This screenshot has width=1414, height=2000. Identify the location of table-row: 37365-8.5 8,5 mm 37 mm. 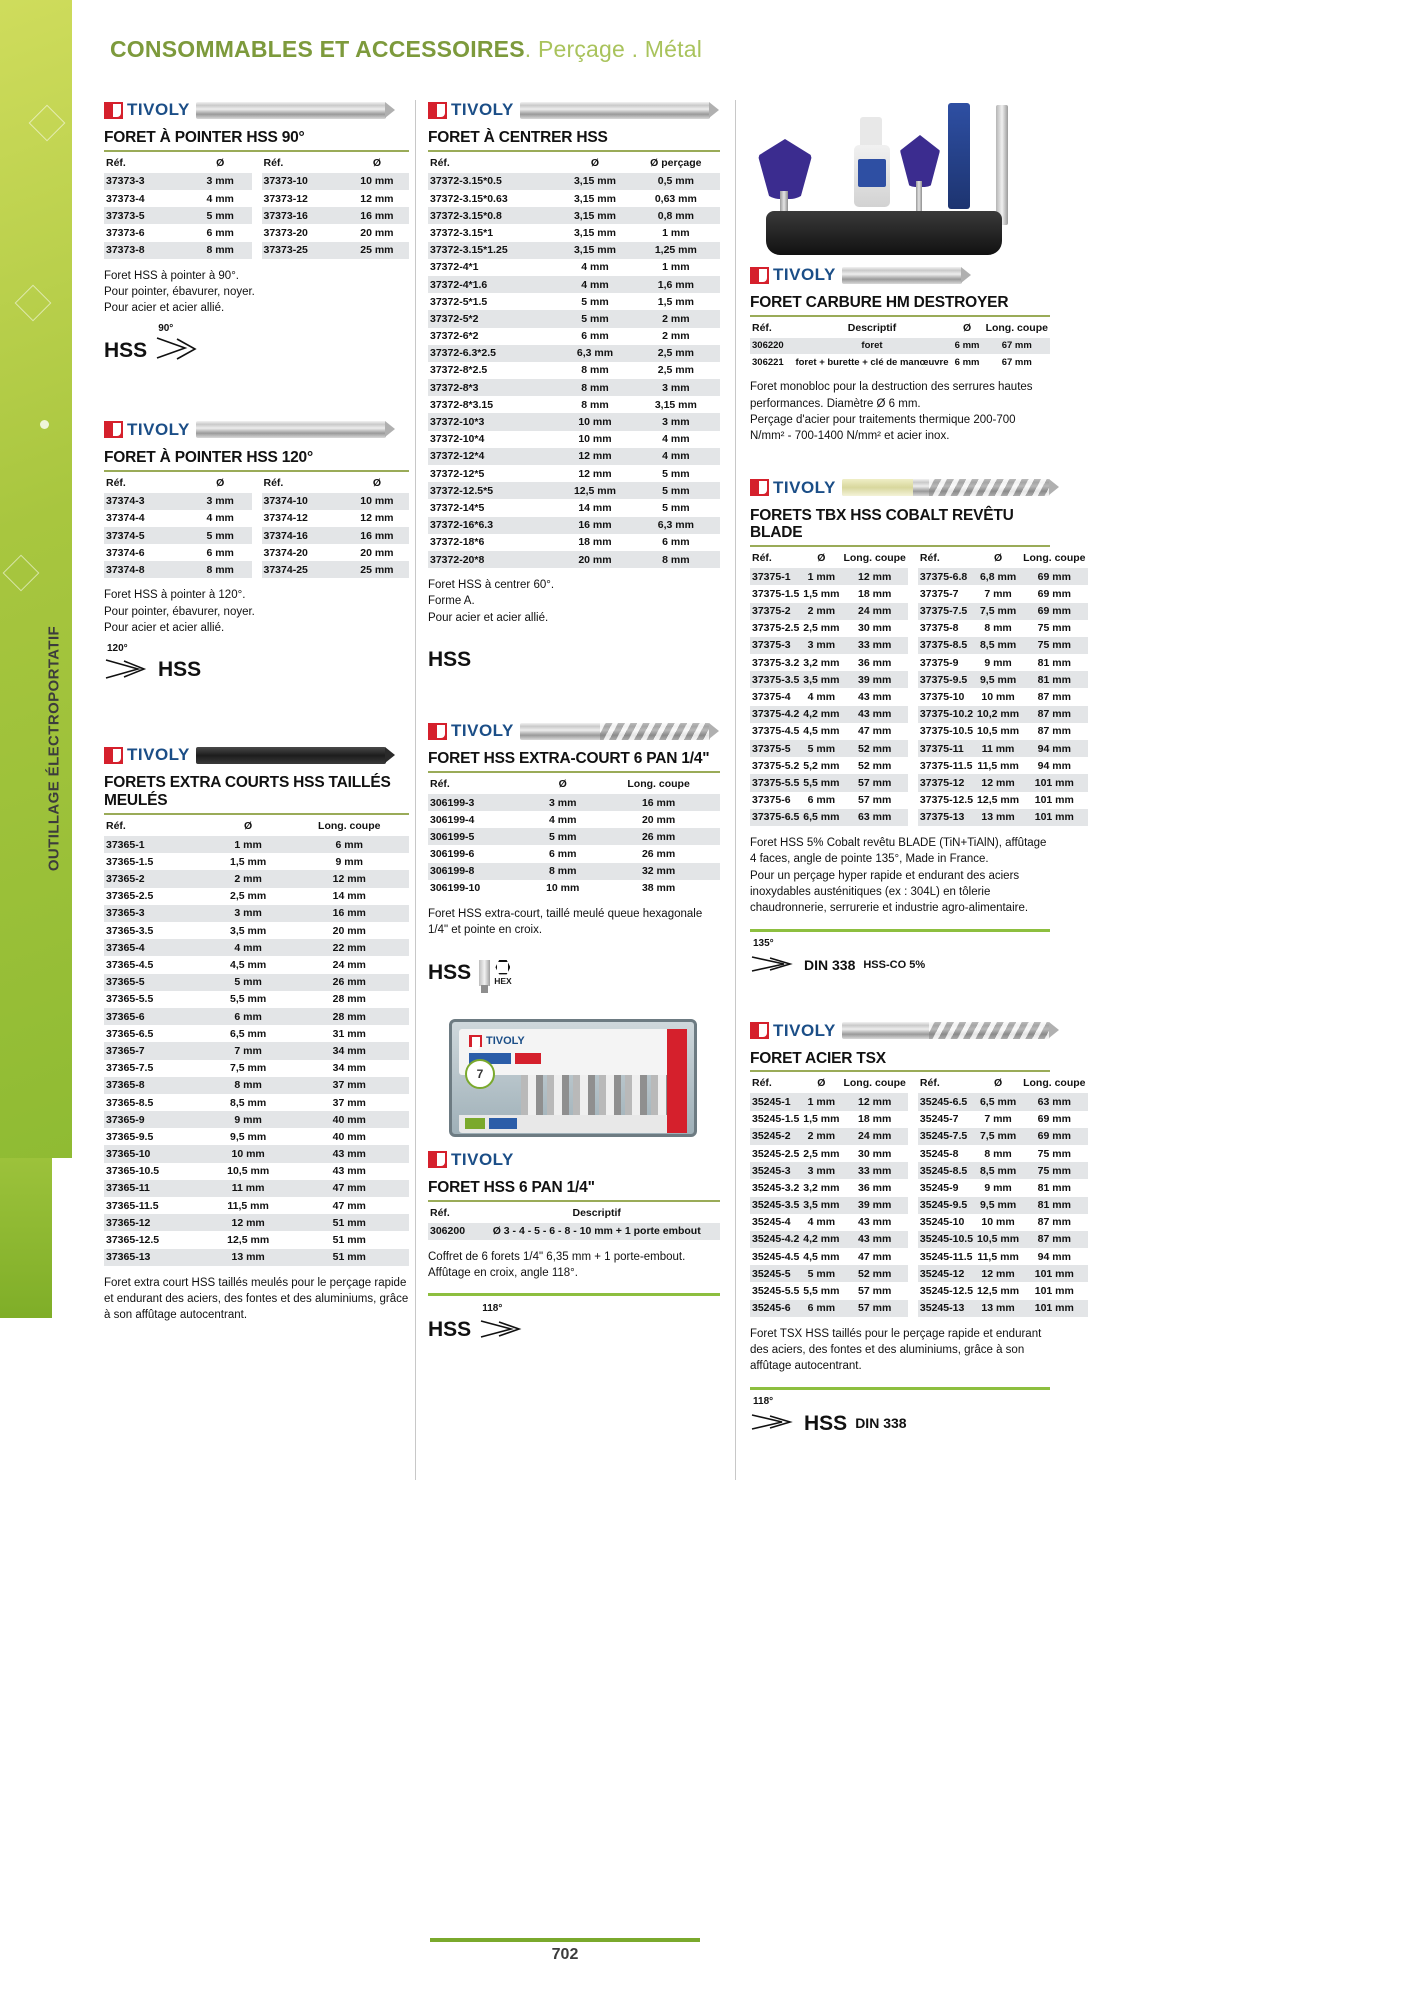
(256, 1102).